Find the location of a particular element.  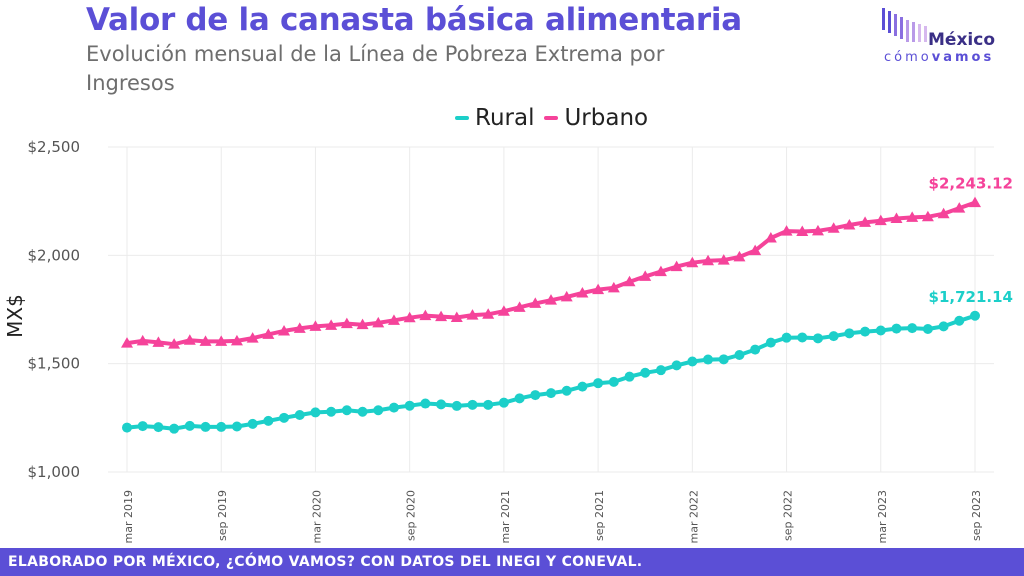

y-tick-label: $2,000 is located at coordinates (54, 255).